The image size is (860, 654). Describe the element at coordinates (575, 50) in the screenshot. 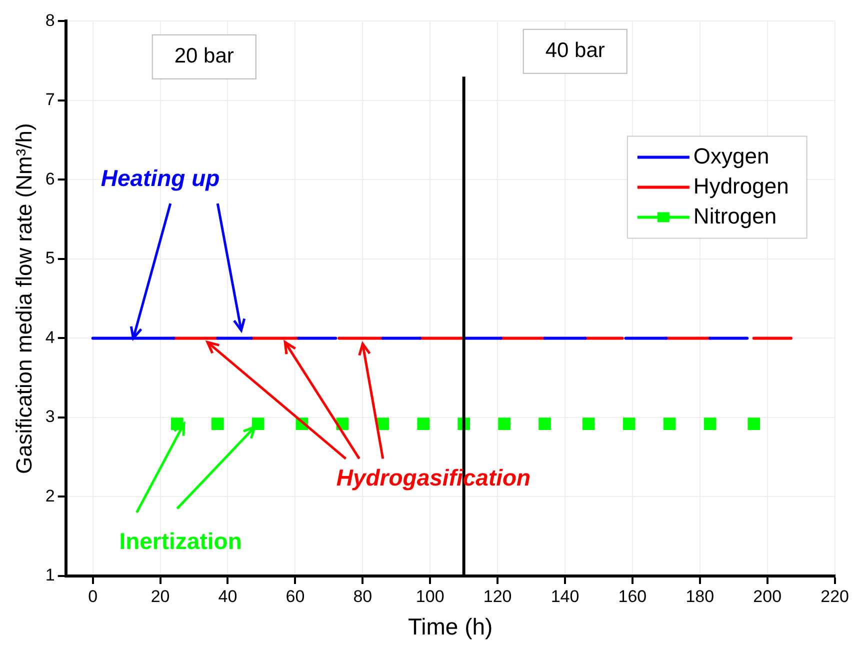

I see `annotation: 40 bar` at that location.